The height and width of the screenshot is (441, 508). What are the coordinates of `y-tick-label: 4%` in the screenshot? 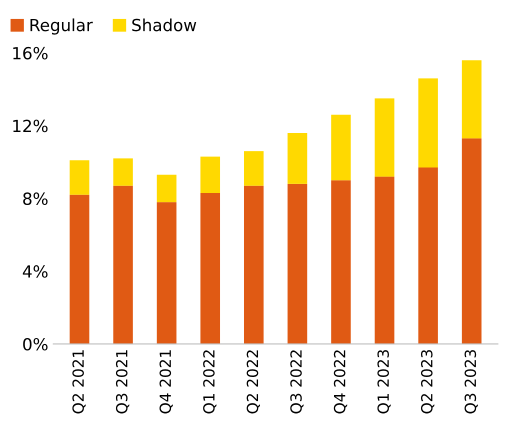 It's located at (35, 271).